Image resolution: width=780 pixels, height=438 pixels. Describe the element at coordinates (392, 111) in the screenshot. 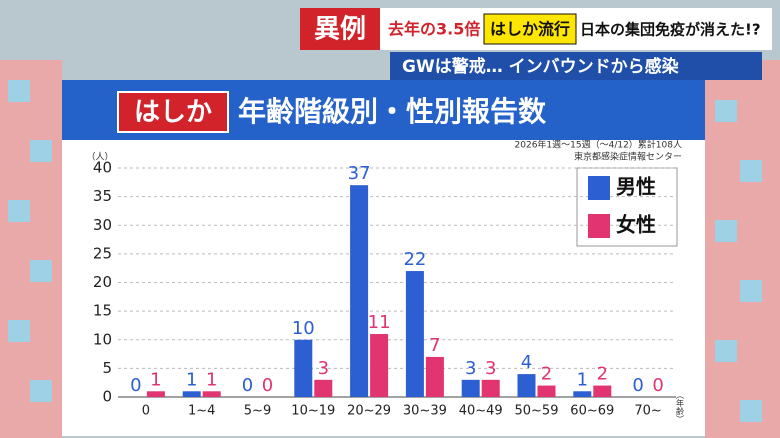

I see `chart-title: 年齢階級別・性別報告数` at that location.